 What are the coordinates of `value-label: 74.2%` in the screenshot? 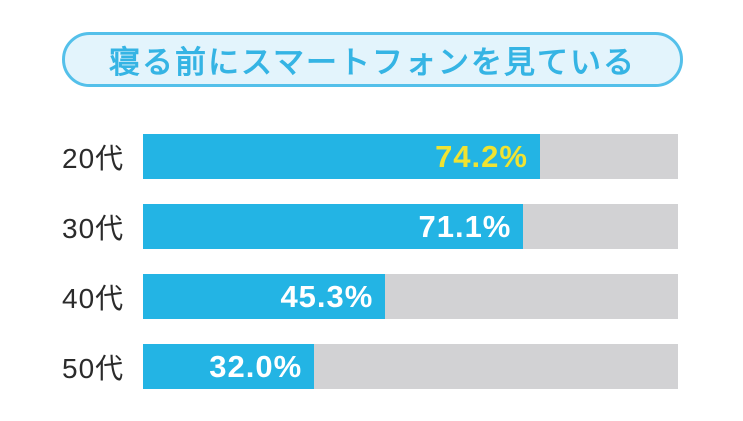 It's located at (481, 156).